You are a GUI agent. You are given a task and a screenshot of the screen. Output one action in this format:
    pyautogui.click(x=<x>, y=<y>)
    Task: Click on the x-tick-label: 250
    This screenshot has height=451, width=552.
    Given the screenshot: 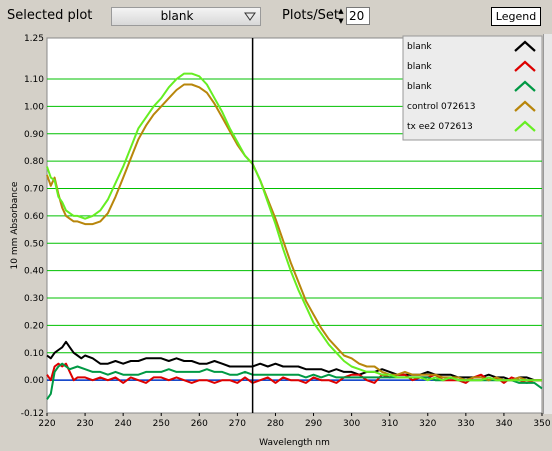 What is the action you would take?
    pyautogui.click(x=161, y=424)
    